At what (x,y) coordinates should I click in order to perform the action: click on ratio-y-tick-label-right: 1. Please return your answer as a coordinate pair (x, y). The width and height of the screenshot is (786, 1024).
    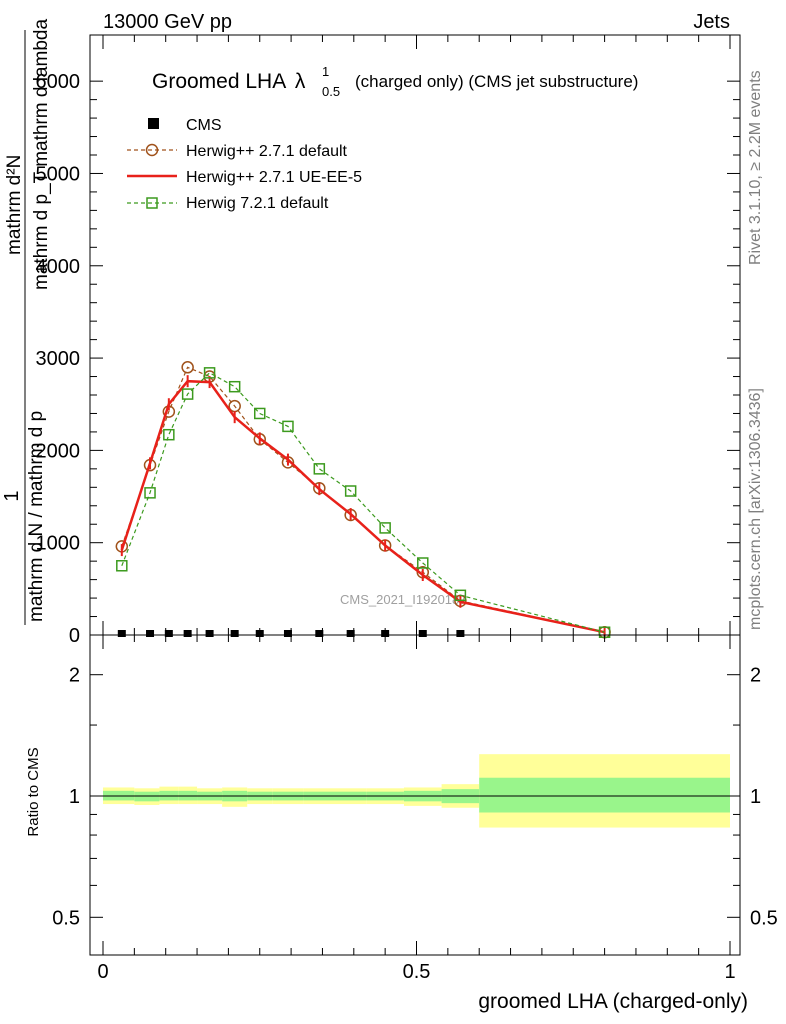
    Looking at the image, I should click on (755, 797).